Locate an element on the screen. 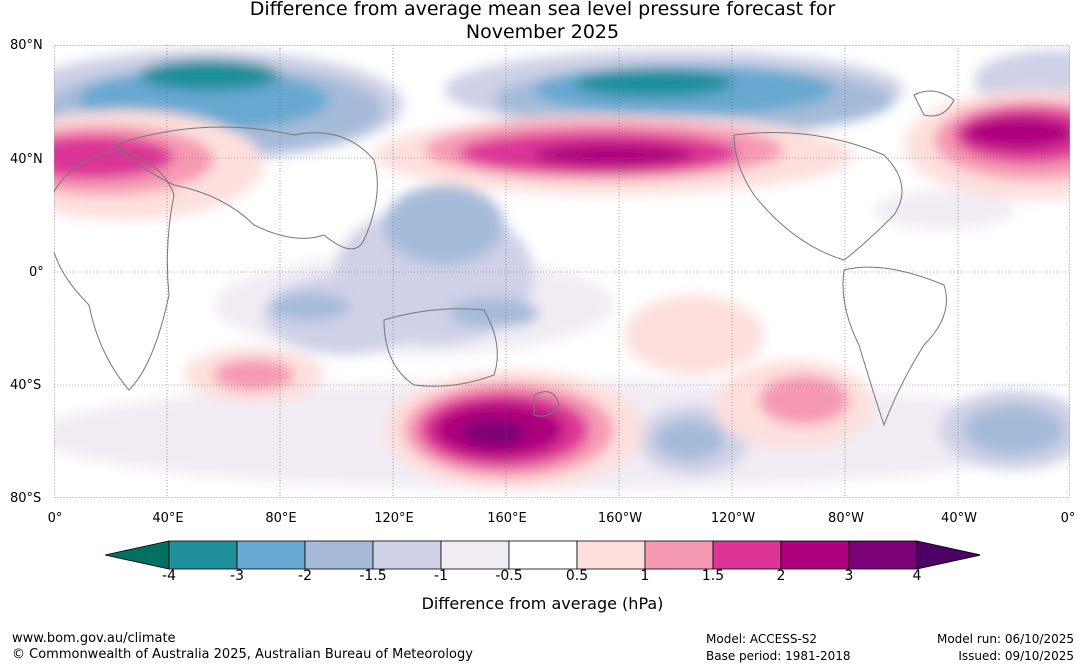  lon-label: 80°W is located at coordinates (846, 518).